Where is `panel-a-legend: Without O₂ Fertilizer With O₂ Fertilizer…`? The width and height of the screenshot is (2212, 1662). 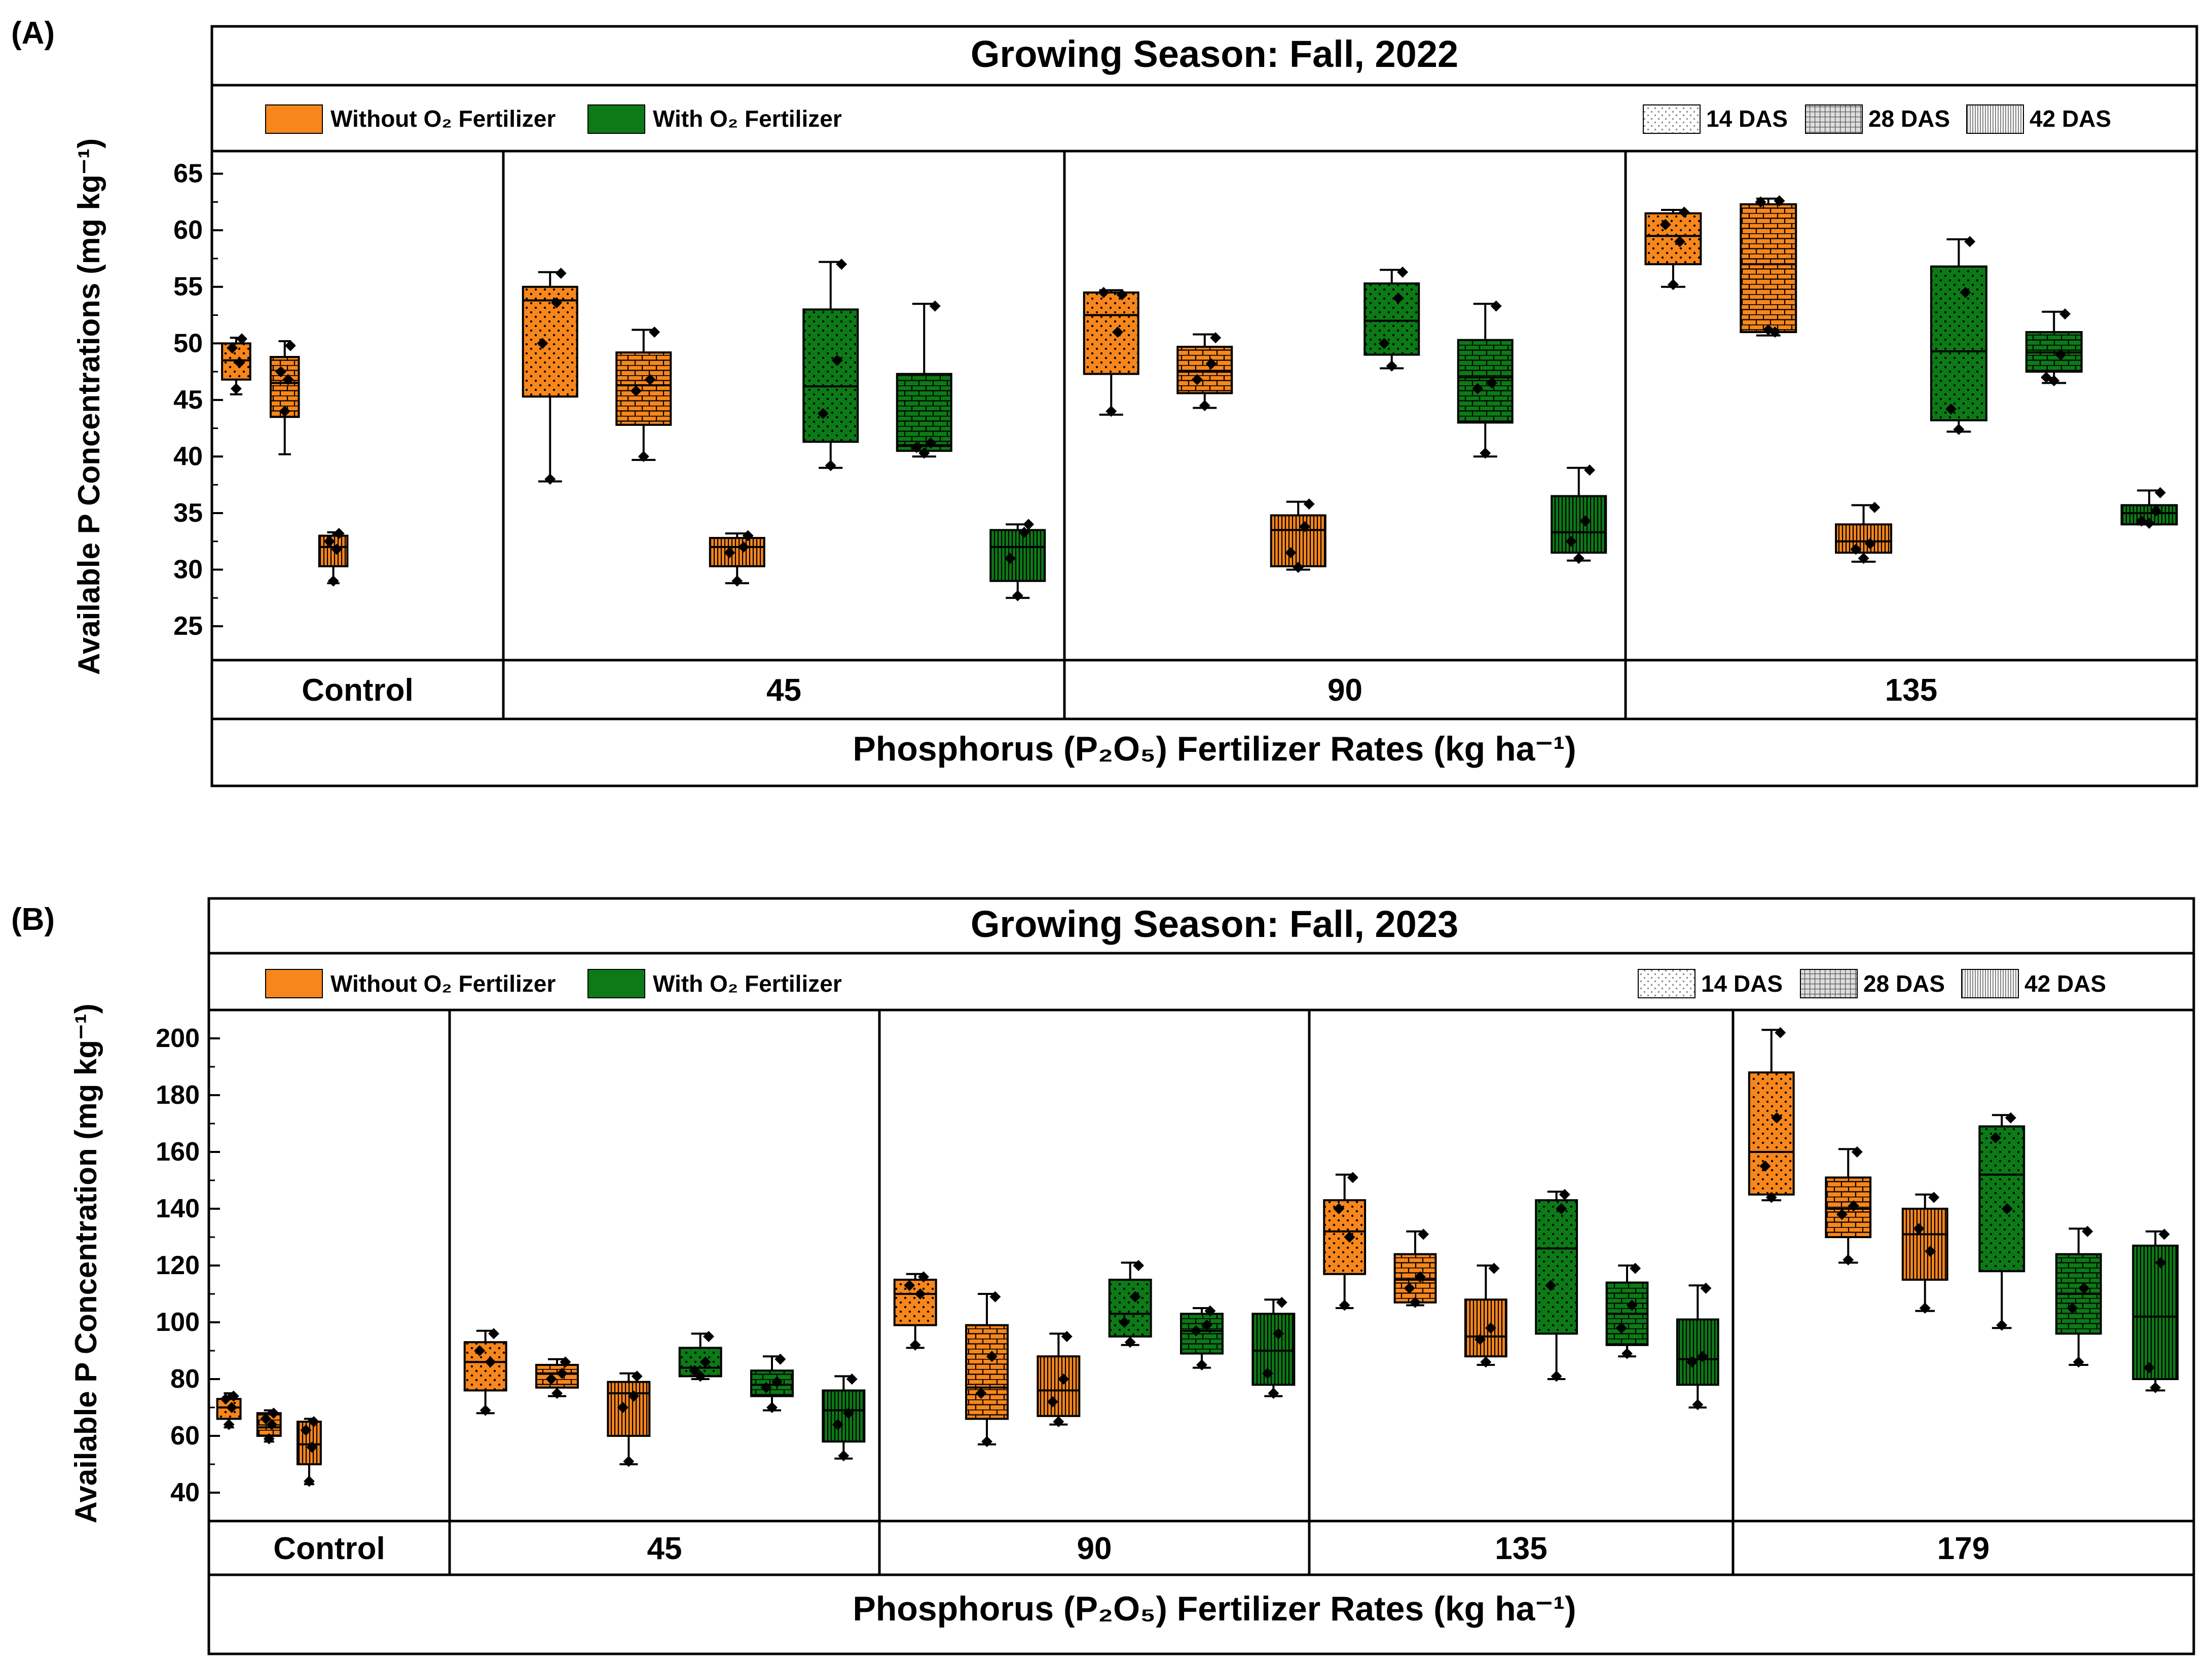 panel-a-legend: Without O₂ Fertilizer With O₂ Fertilizer… is located at coordinates (1188, 119).